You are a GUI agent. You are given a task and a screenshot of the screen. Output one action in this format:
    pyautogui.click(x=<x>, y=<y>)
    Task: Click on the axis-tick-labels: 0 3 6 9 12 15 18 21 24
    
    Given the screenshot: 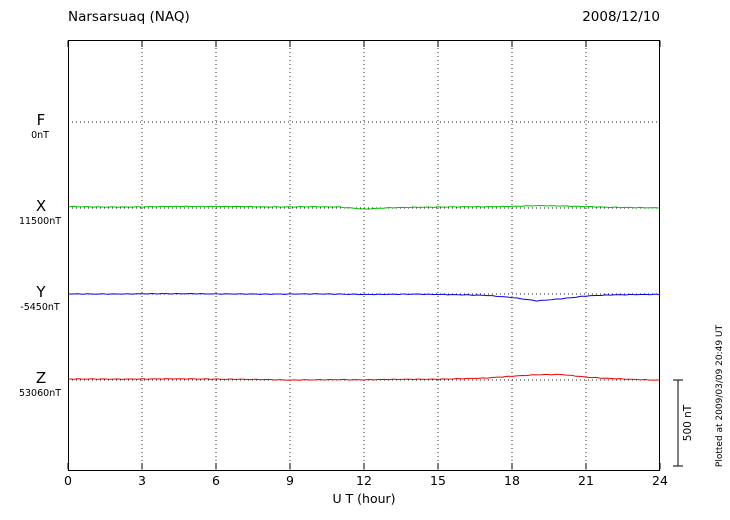 What is the action you would take?
    pyautogui.click(x=366, y=480)
    